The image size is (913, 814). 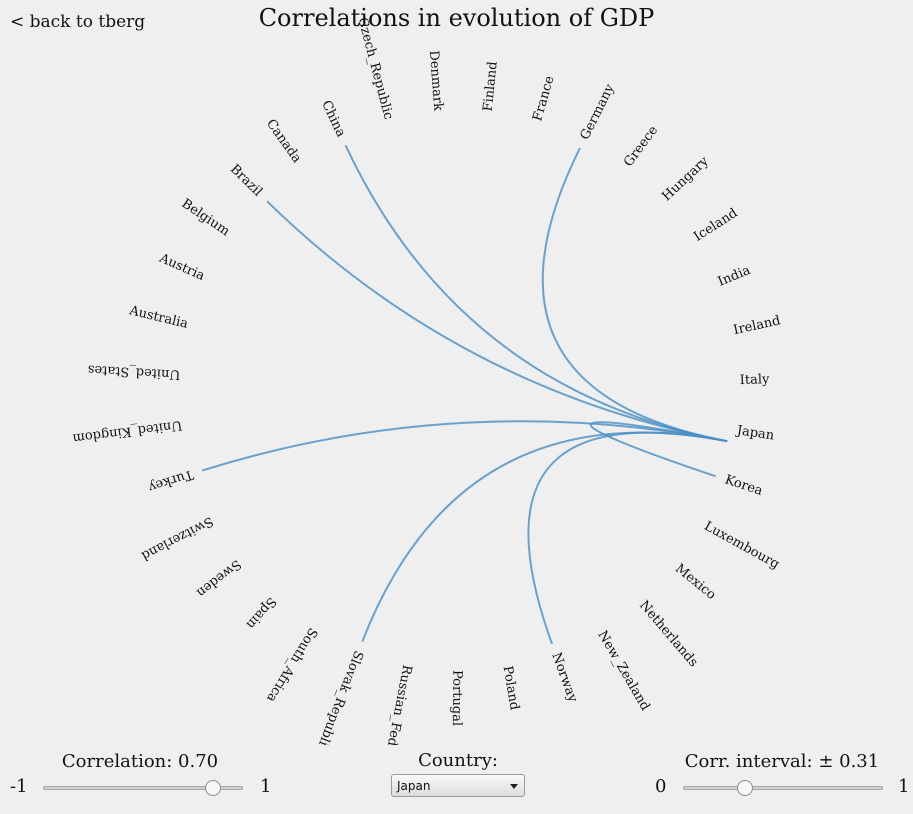 I want to click on country-label-belgium: Belgium, so click(x=206, y=217).